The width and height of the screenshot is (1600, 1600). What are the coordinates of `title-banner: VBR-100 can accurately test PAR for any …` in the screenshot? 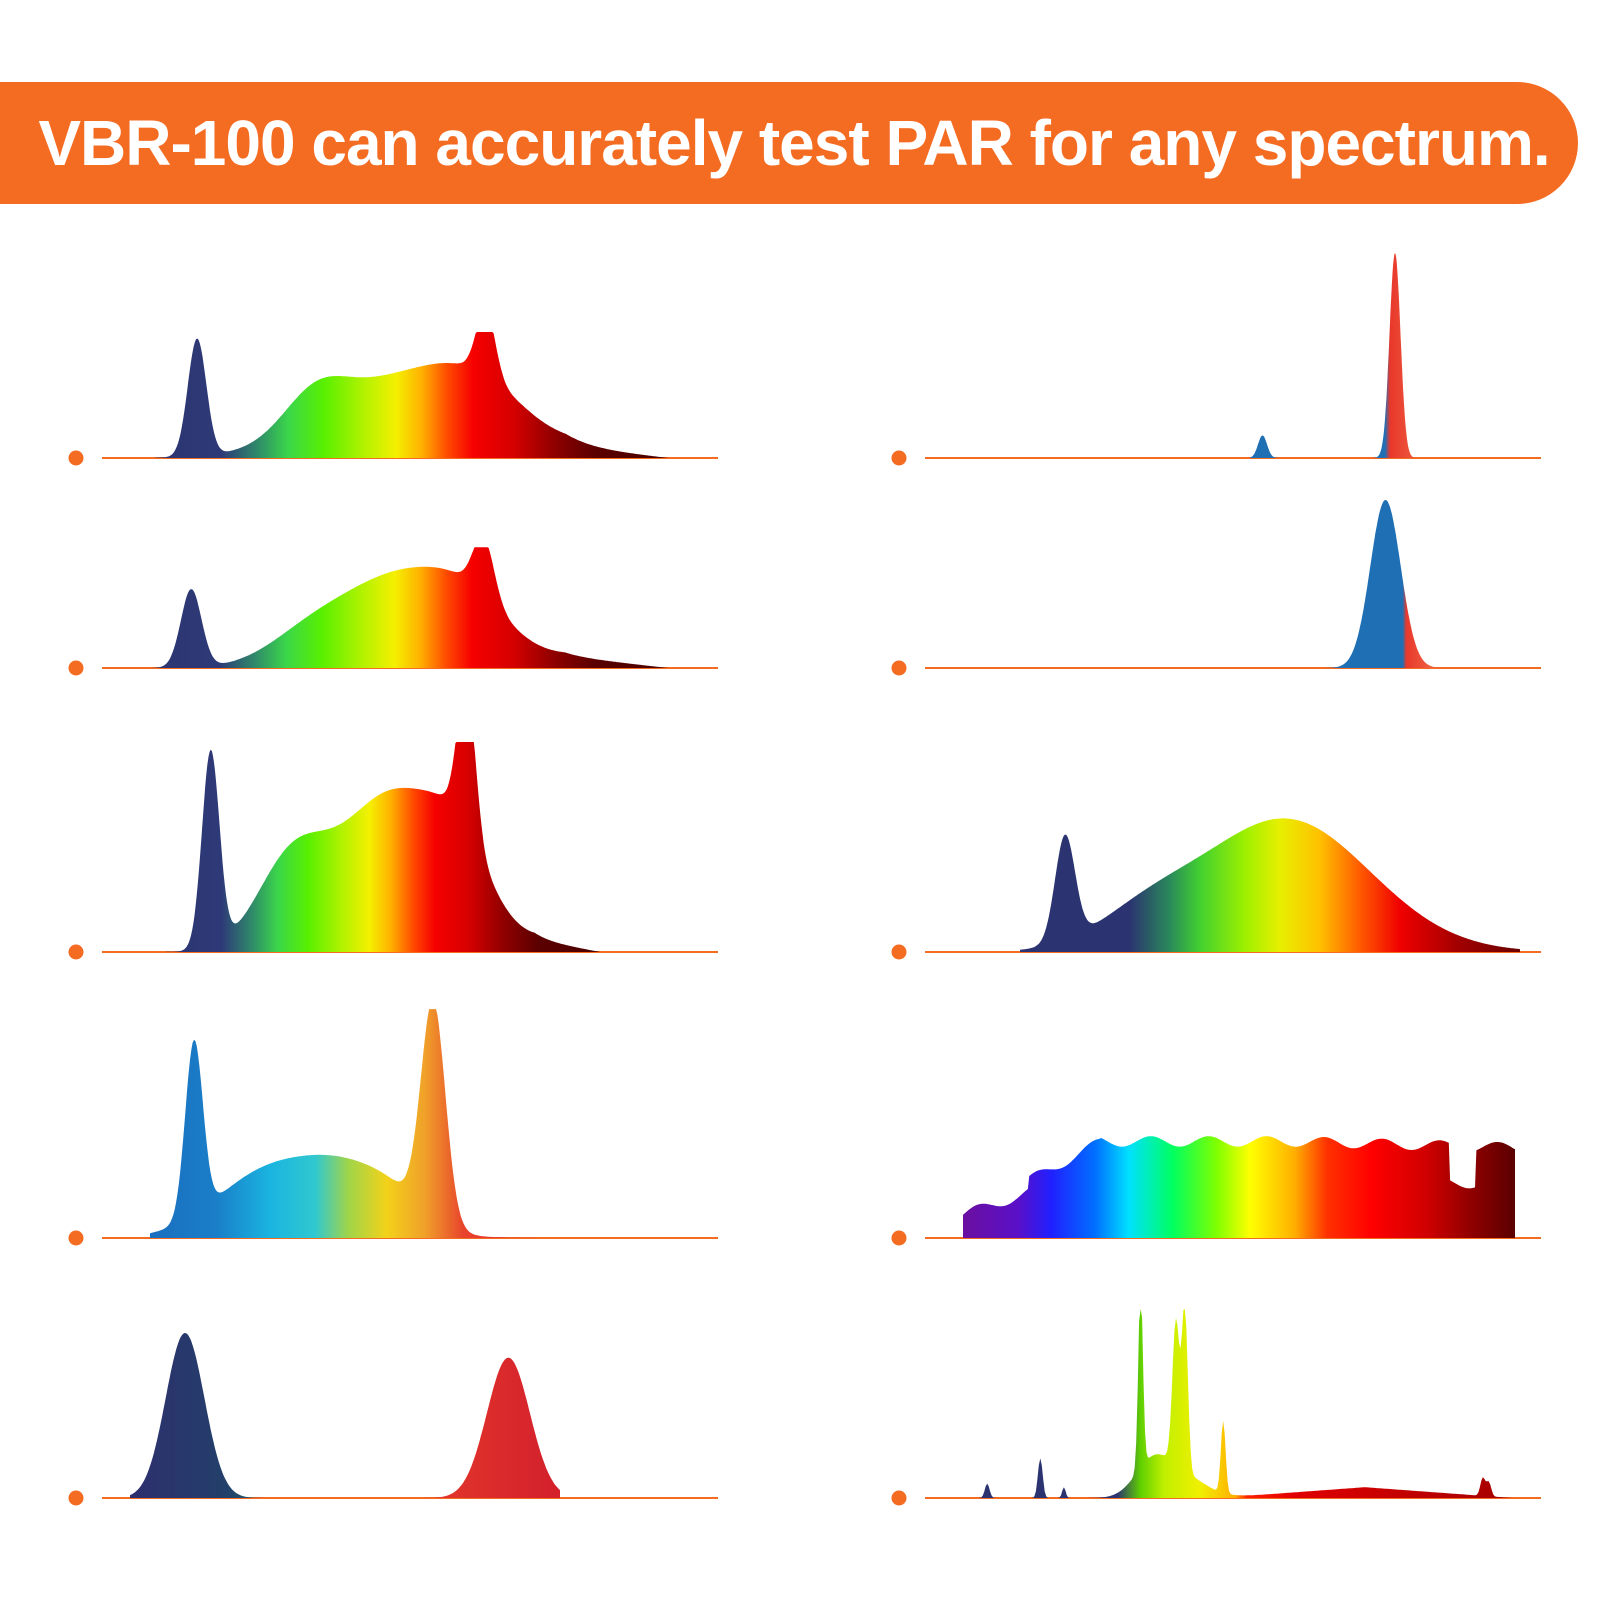 It's located at (789, 143).